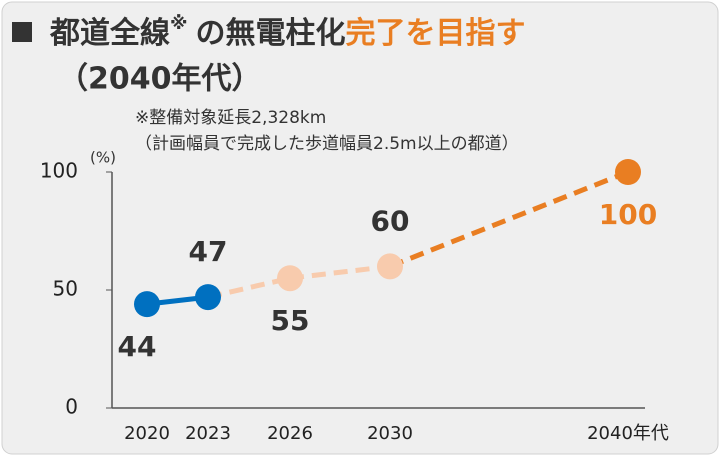 This screenshot has width=720, height=456. I want to click on value-label: 44, so click(137, 346).